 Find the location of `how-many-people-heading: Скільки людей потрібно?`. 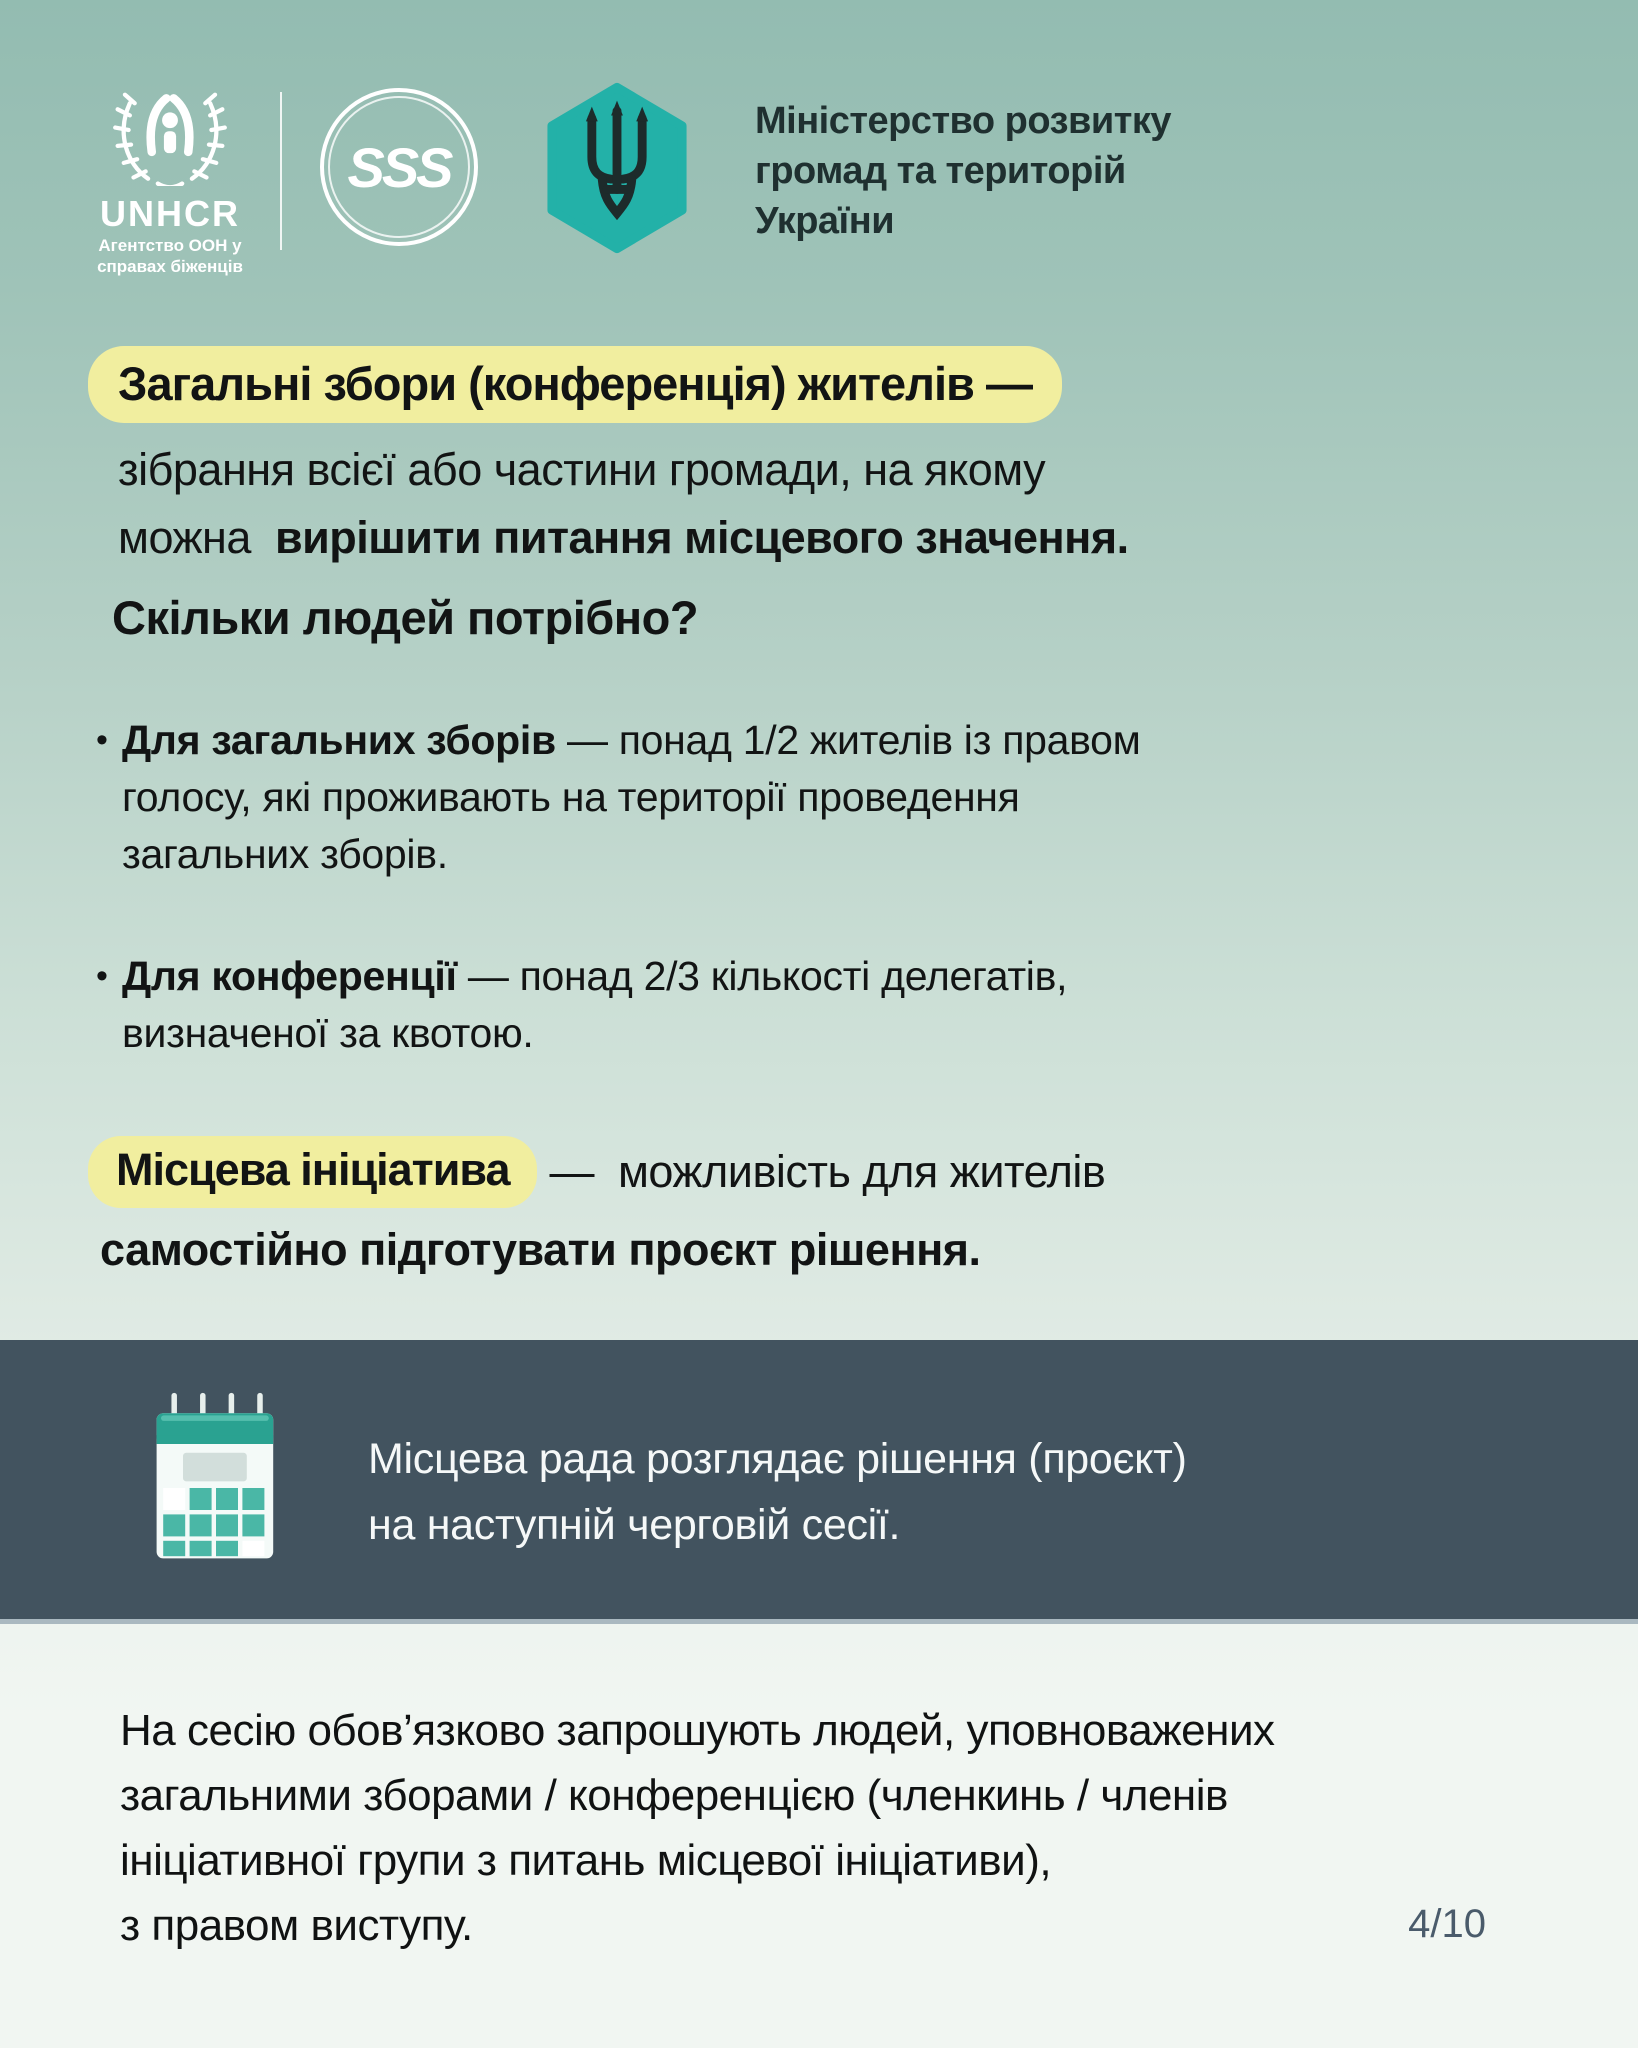

how-many-people-heading: Скільки людей потрібно? is located at coordinates (405, 617).